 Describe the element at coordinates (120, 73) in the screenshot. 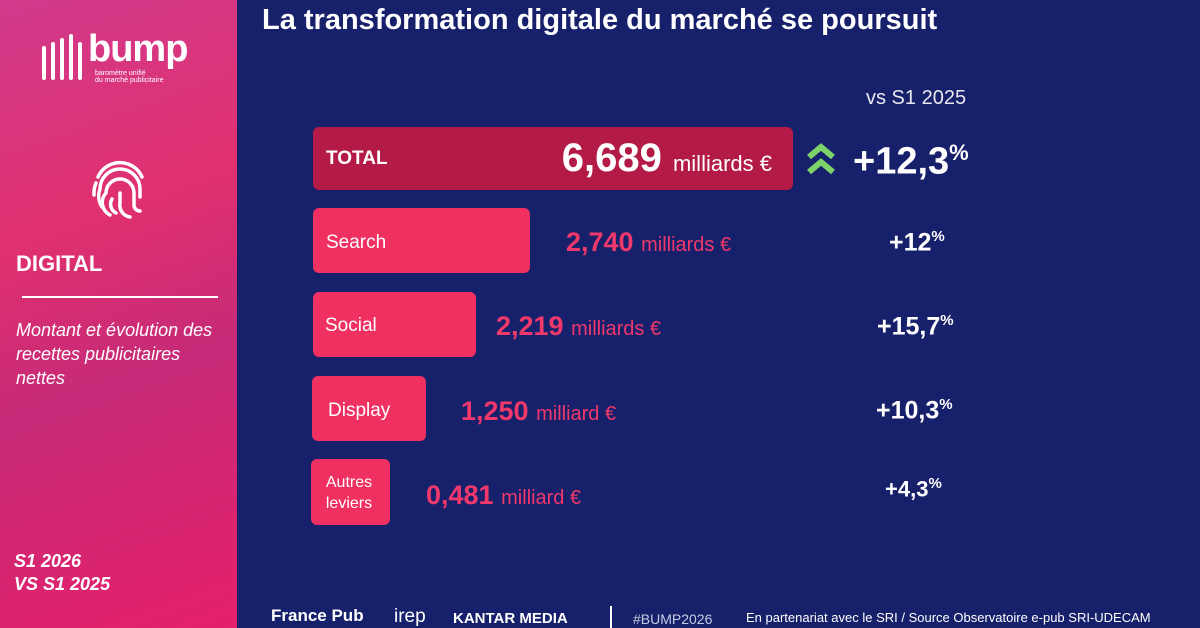

I see `brand-tagline: baromètre unifié` at that location.